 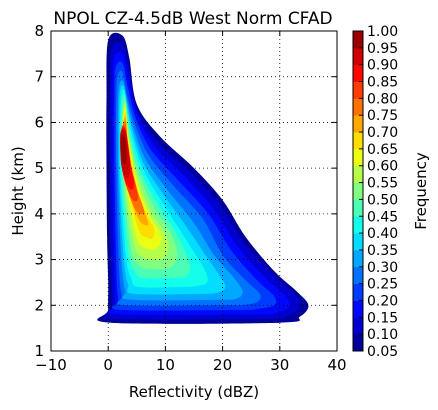 I want to click on colorbar-tick-label: 0.10, so click(x=382, y=335).